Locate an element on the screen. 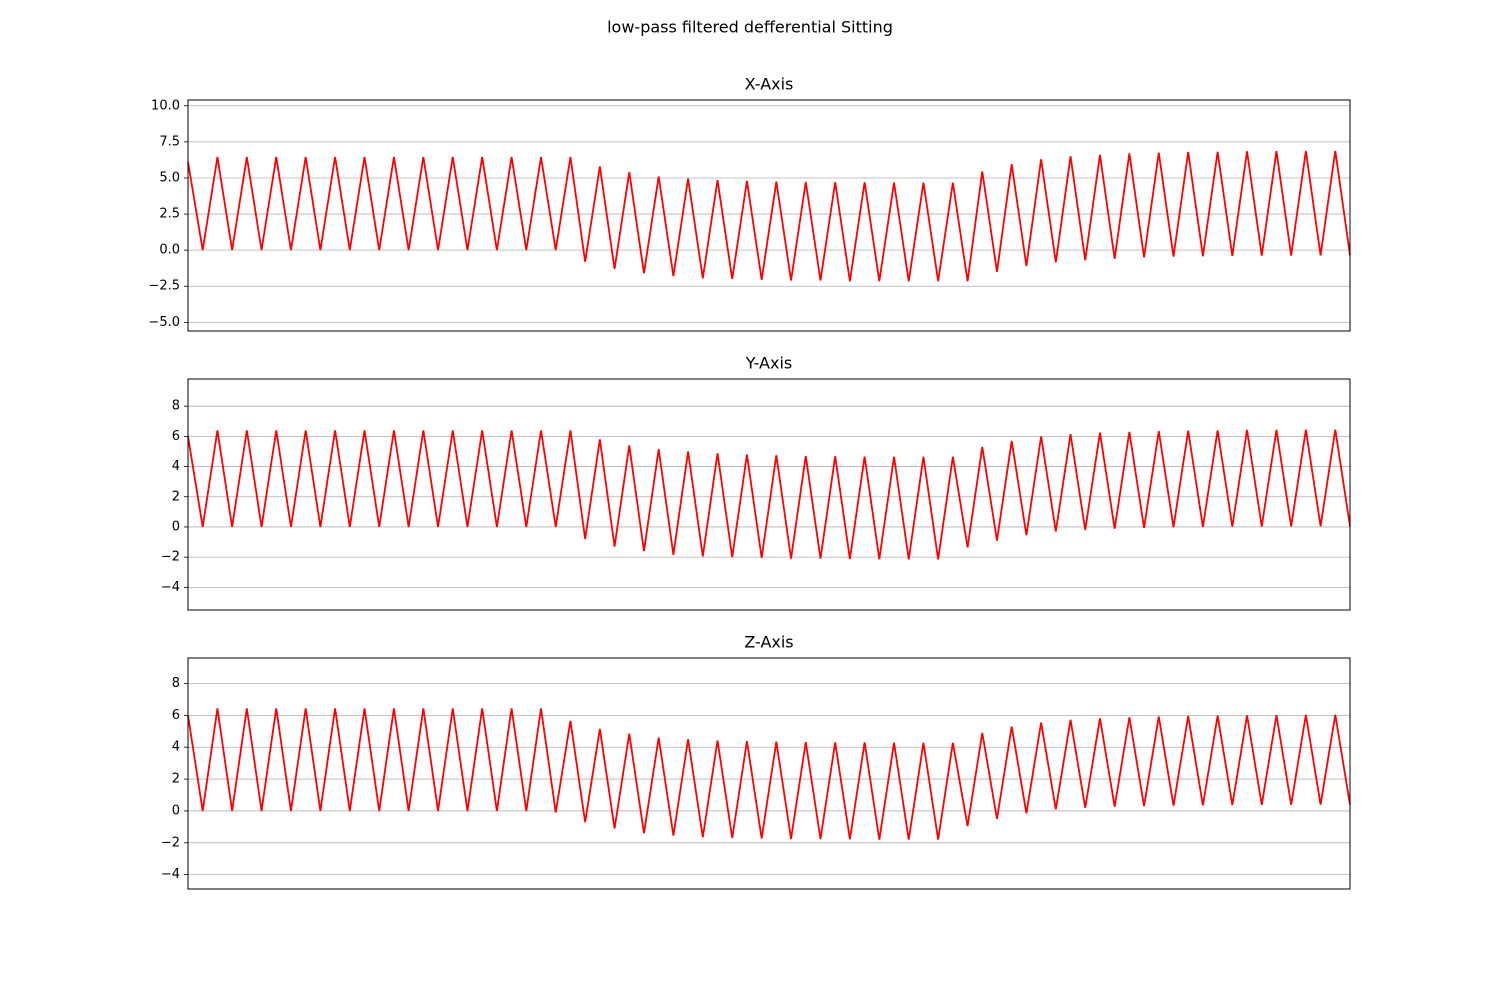  y-tick-label: 0.0 is located at coordinates (169, 250).